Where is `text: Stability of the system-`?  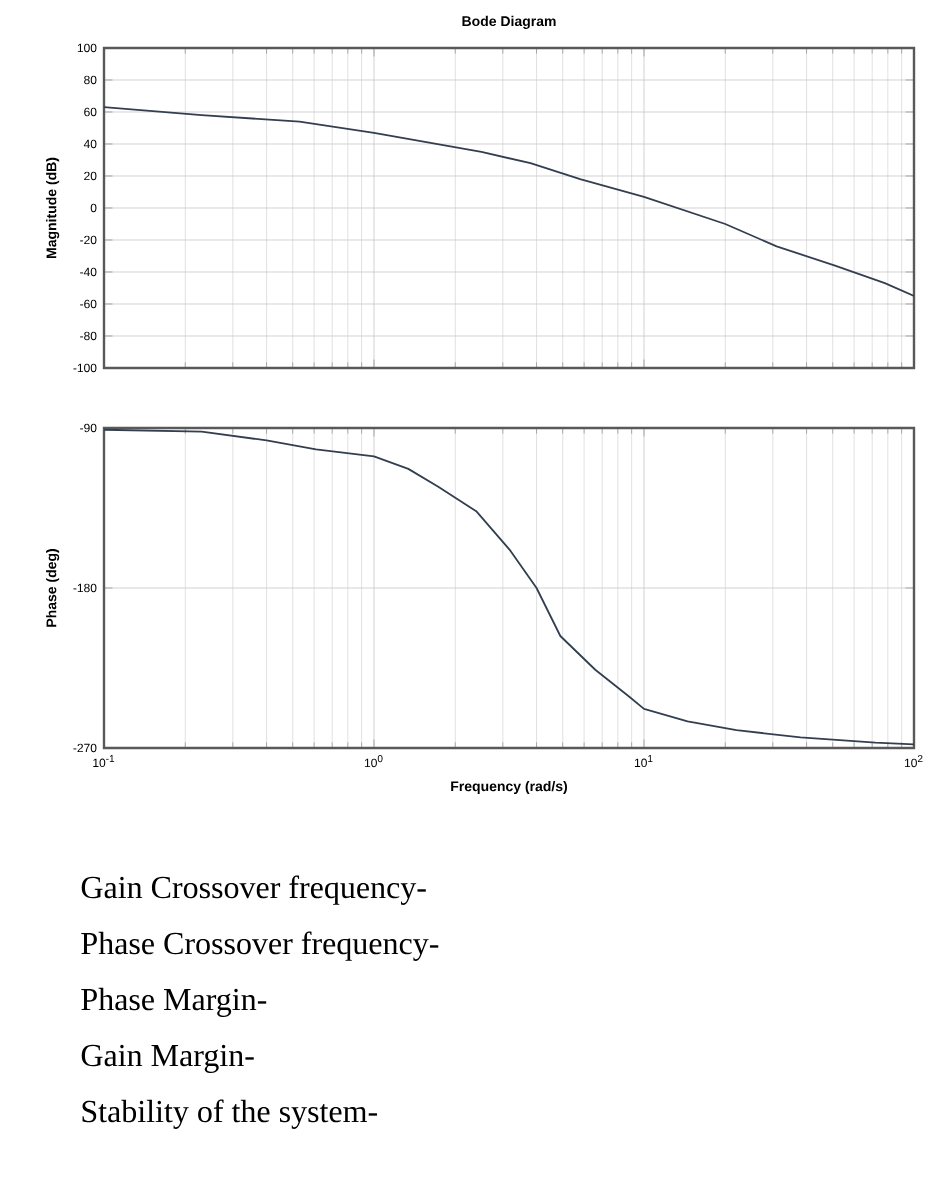
text: Stability of the system- is located at coordinates (230, 1114).